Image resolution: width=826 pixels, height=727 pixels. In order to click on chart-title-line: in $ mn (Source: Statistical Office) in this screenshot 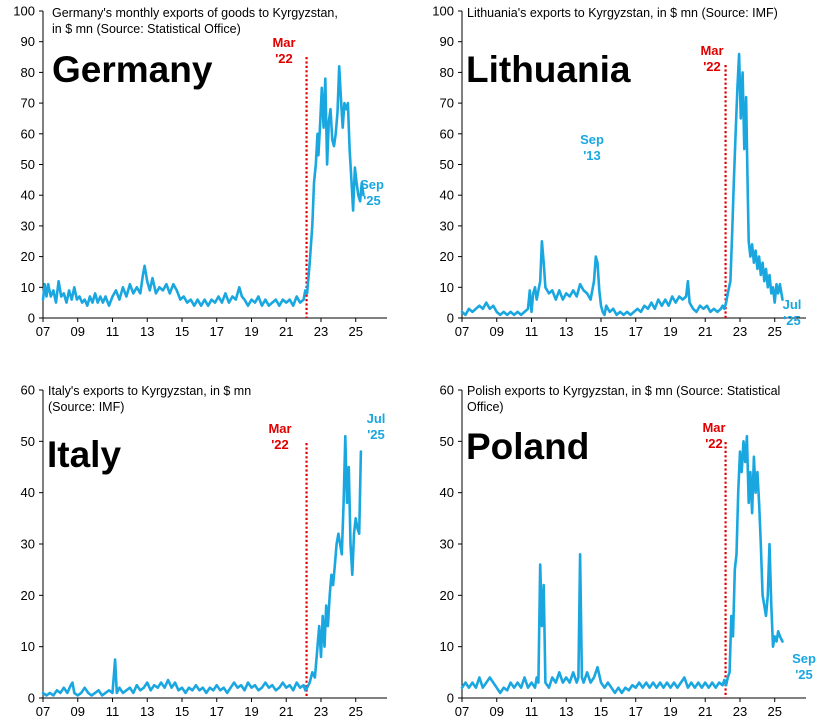, I will do `click(146, 29)`.